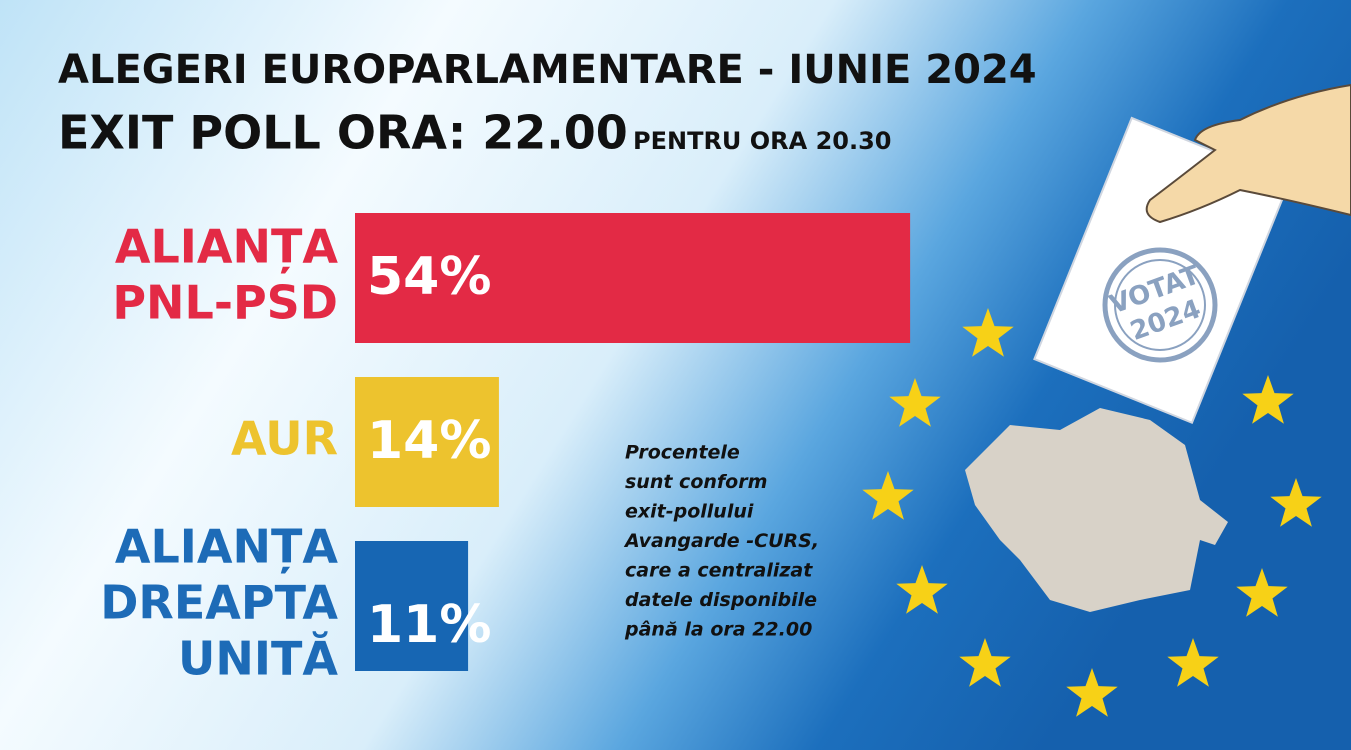 This screenshot has height=750, width=1351. What do you see at coordinates (284, 439) in the screenshot?
I see `category-label: AUR` at bounding box center [284, 439].